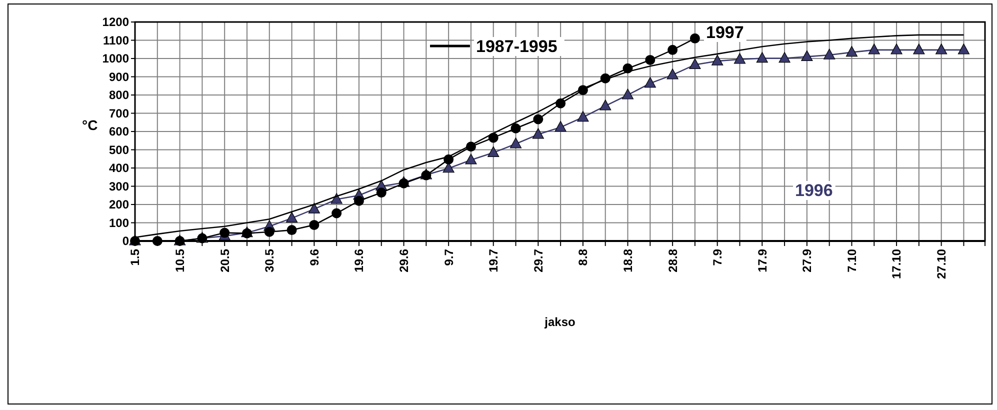 The width and height of the screenshot is (997, 410). Describe the element at coordinates (807, 260) in the screenshot. I see `x-tick-label: 27.9` at that location.